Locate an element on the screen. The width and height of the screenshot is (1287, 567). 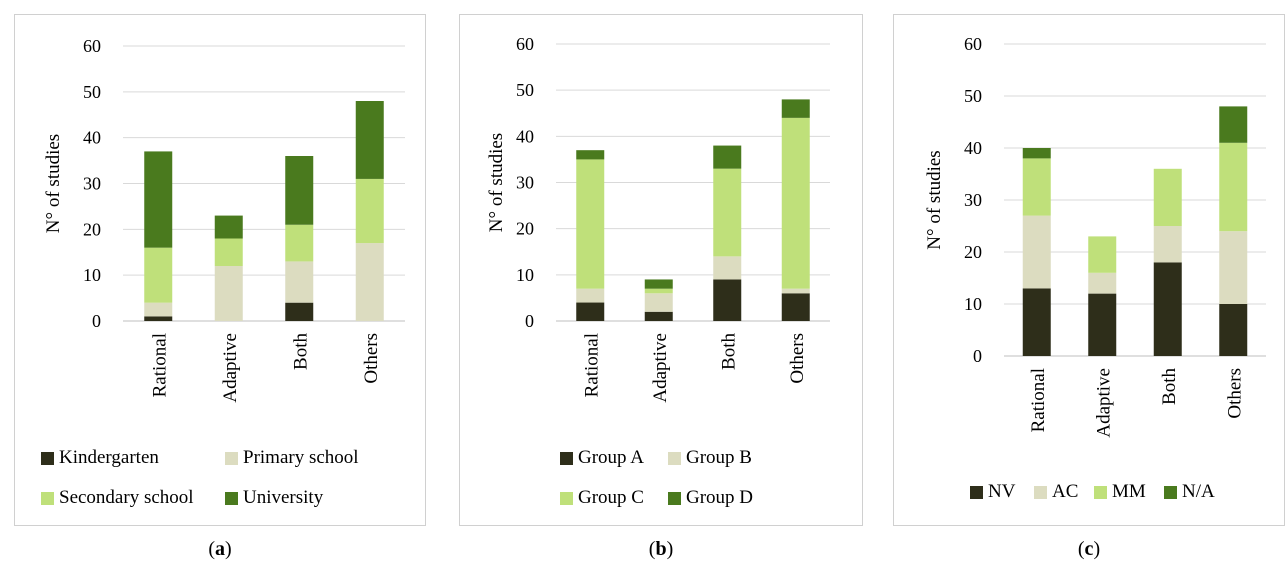
legend-label: MM is located at coordinates (1129, 491).